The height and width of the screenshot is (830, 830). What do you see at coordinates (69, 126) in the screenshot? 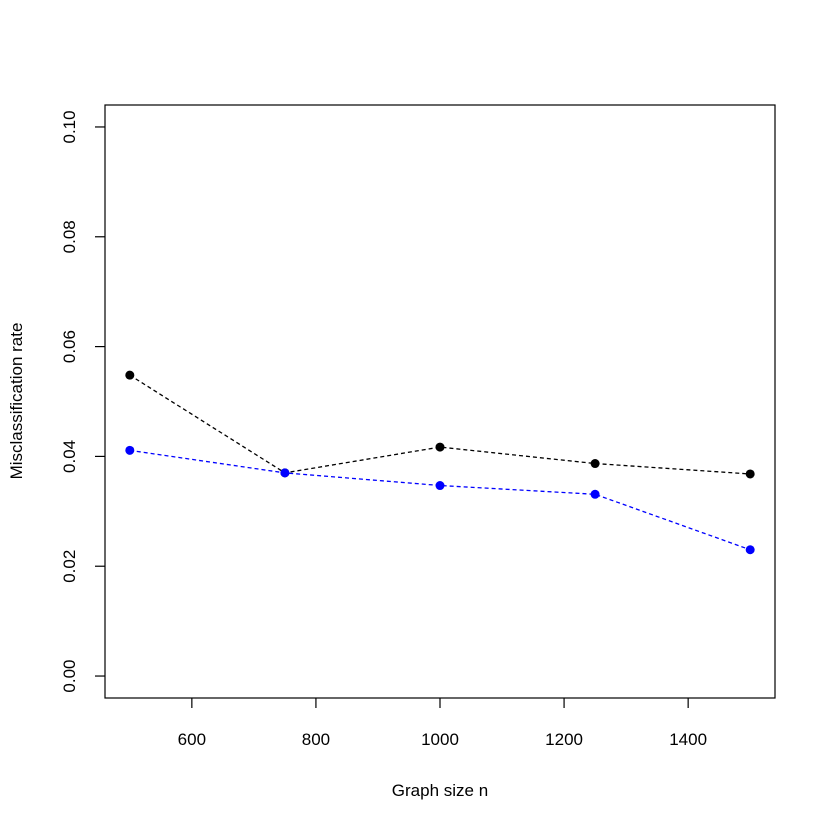
I see `y-tick-label: 0.10` at bounding box center [69, 126].